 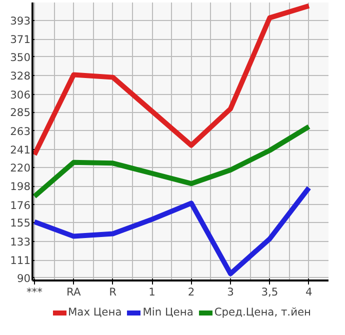 What do you see at coordinates (35, 292) in the screenshot?
I see `x-tick-label: ***` at bounding box center [35, 292].